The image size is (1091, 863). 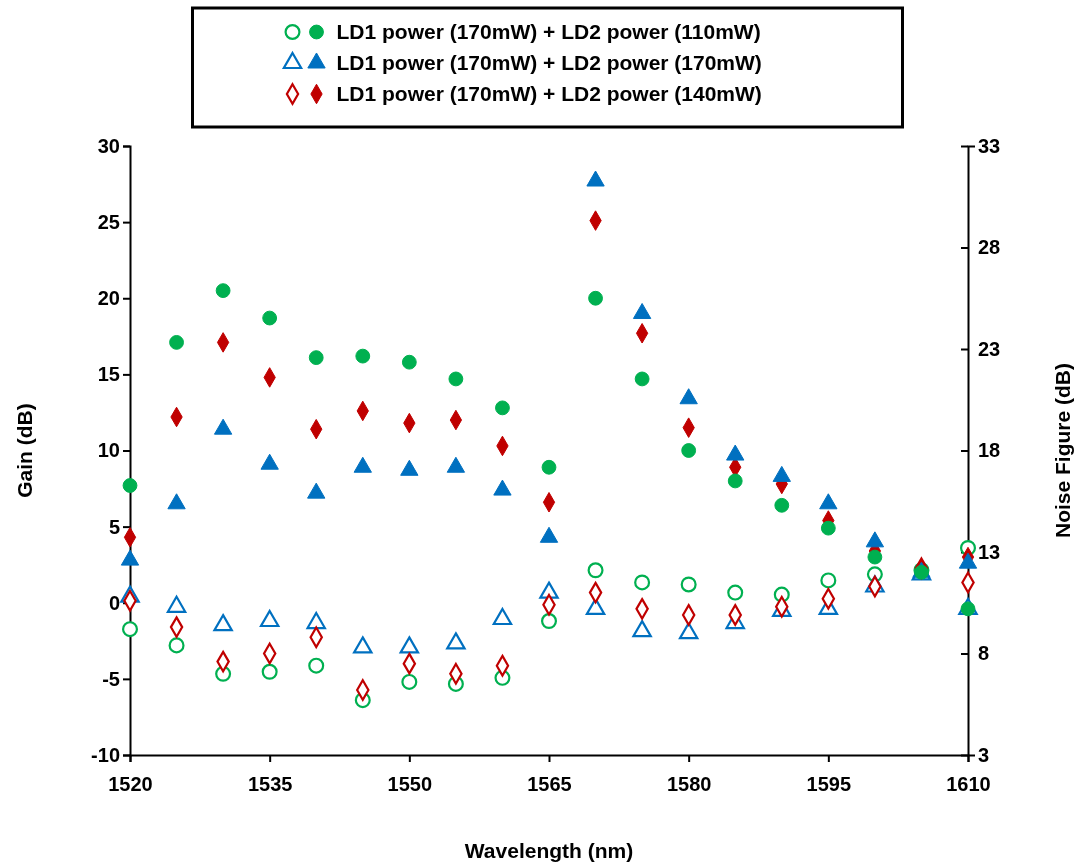 I want to click on y2-tick-label: 23, so click(x=989, y=348).